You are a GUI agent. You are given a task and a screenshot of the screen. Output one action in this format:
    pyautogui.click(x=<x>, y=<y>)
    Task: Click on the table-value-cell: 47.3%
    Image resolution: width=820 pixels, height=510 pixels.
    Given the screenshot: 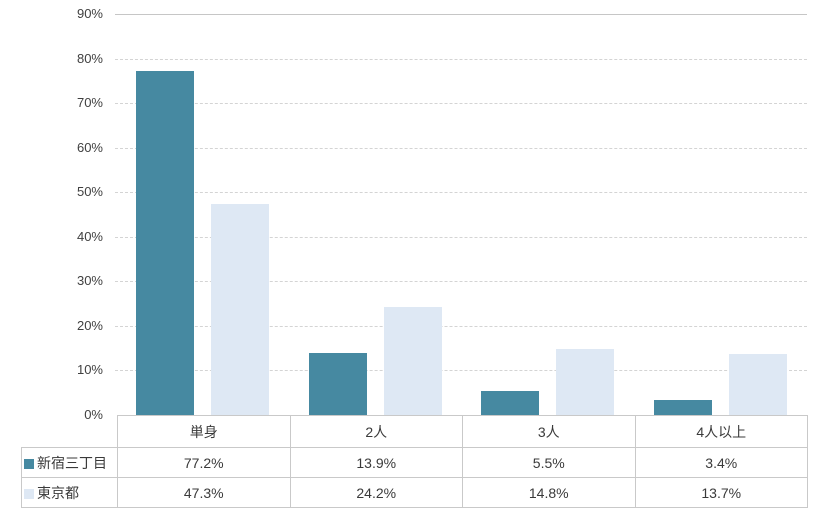 What is the action you would take?
    pyautogui.click(x=204, y=492)
    